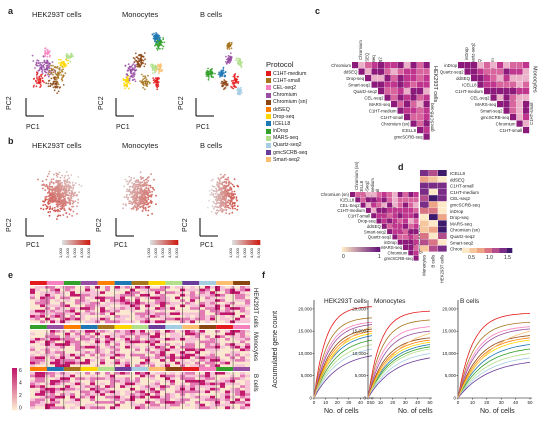  Describe the element at coordinates (401, 167) in the screenshot. I see `panel-letter-d: d` at that location.